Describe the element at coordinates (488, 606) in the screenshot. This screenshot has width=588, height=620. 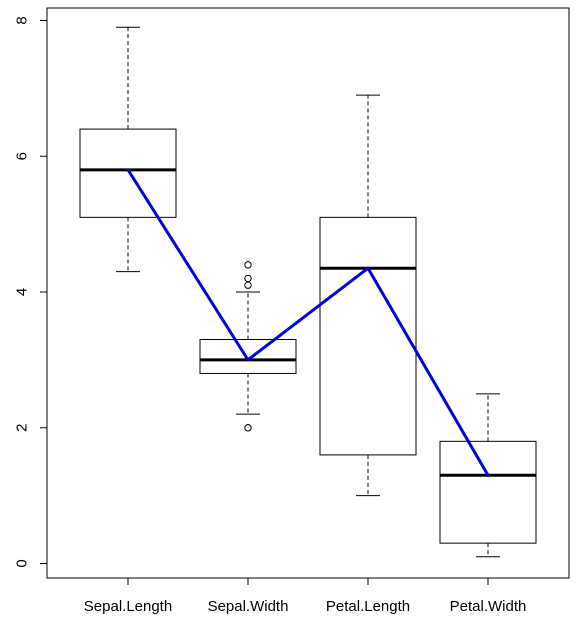
I see `x-tick-label: Petal.Width` at that location.